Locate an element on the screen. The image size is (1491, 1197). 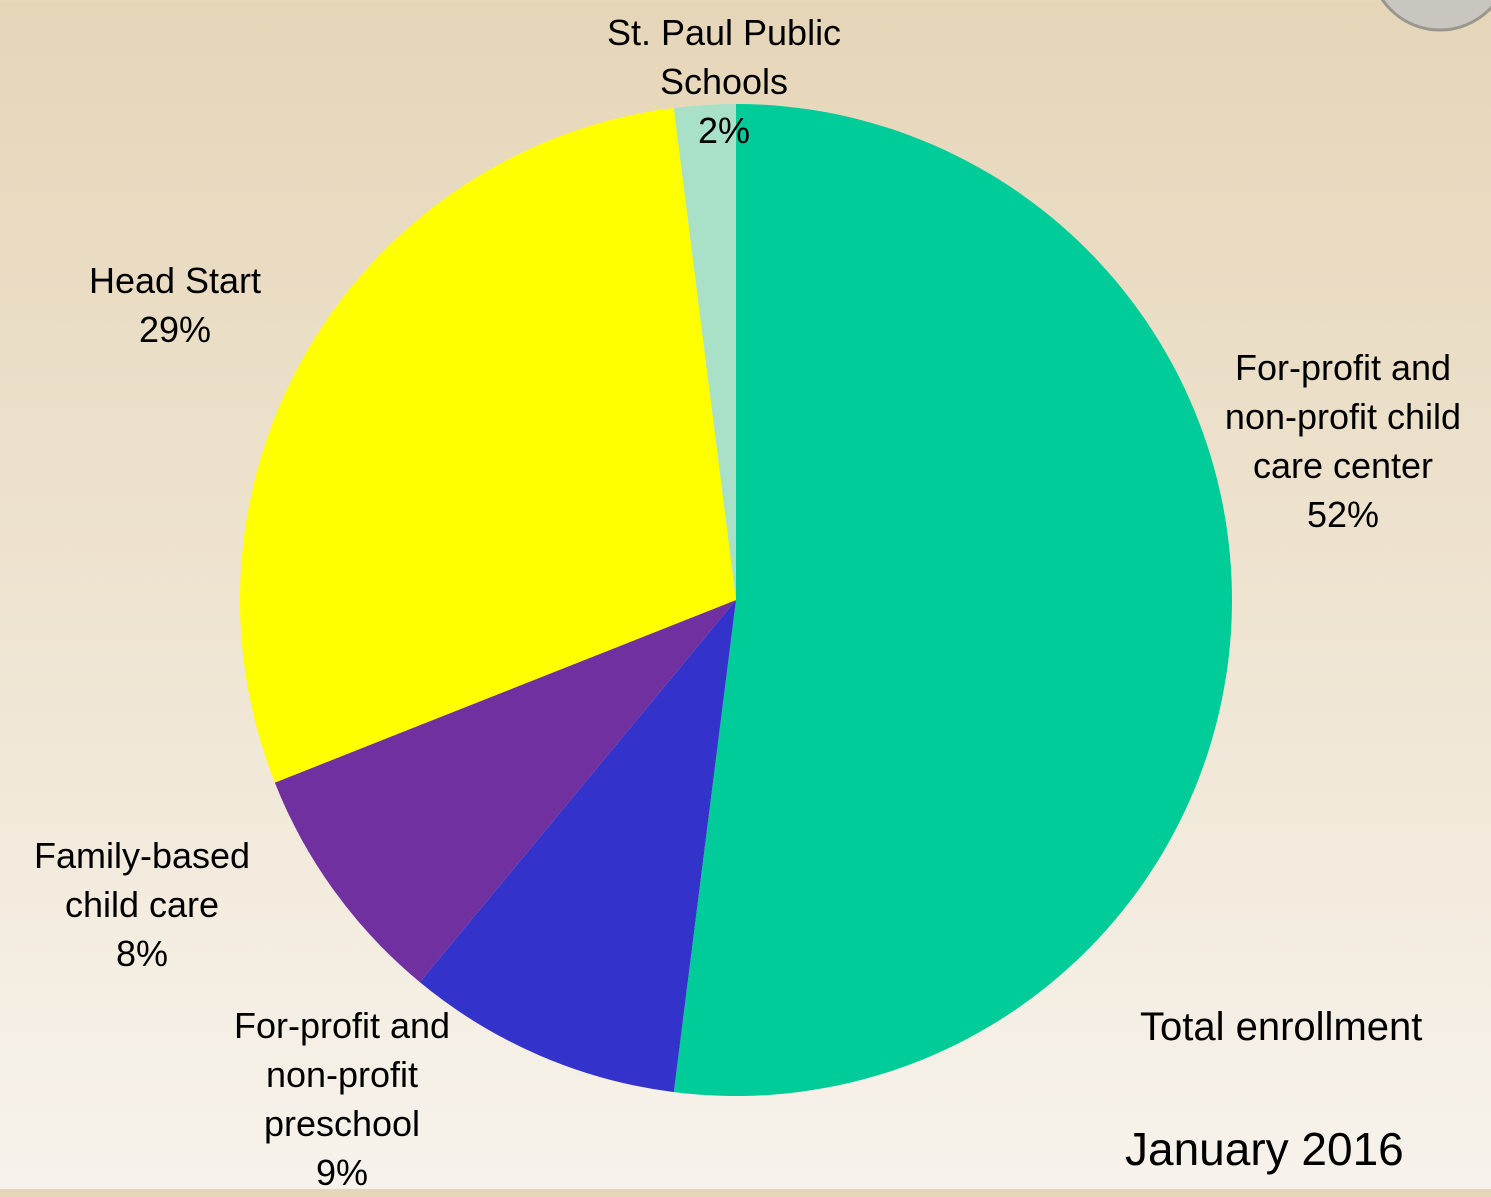
value-label: 9% is located at coordinates (342, 1172).